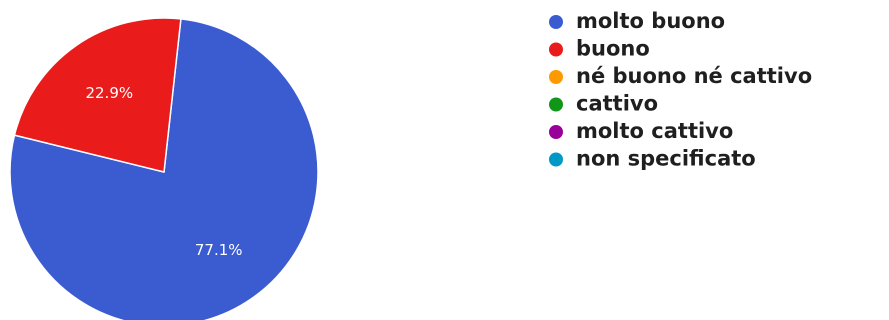 Image resolution: width=889 pixels, height=320 pixels. Describe the element at coordinates (109, 93) in the screenshot. I see `pie-slice-label-buono: 22.9%` at that location.